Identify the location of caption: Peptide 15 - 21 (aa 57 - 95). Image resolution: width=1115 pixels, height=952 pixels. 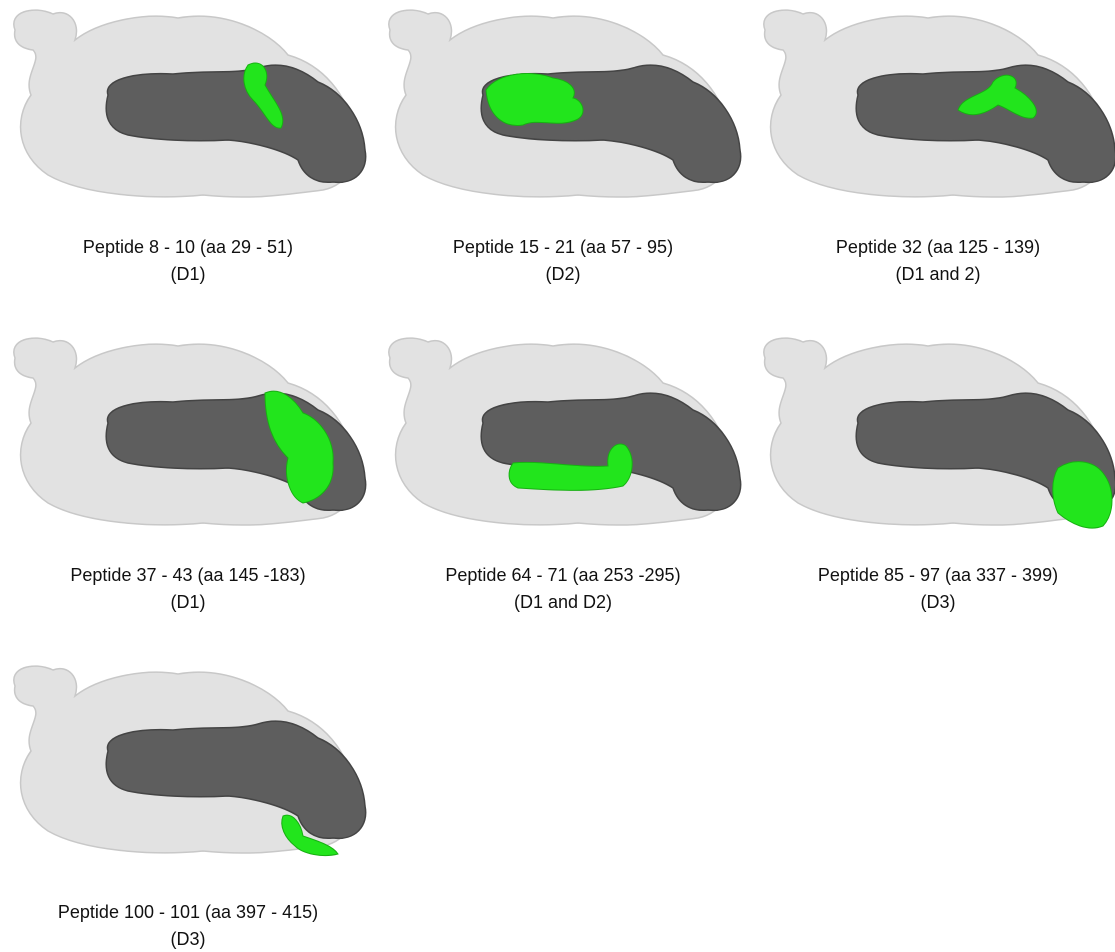
(563, 247).